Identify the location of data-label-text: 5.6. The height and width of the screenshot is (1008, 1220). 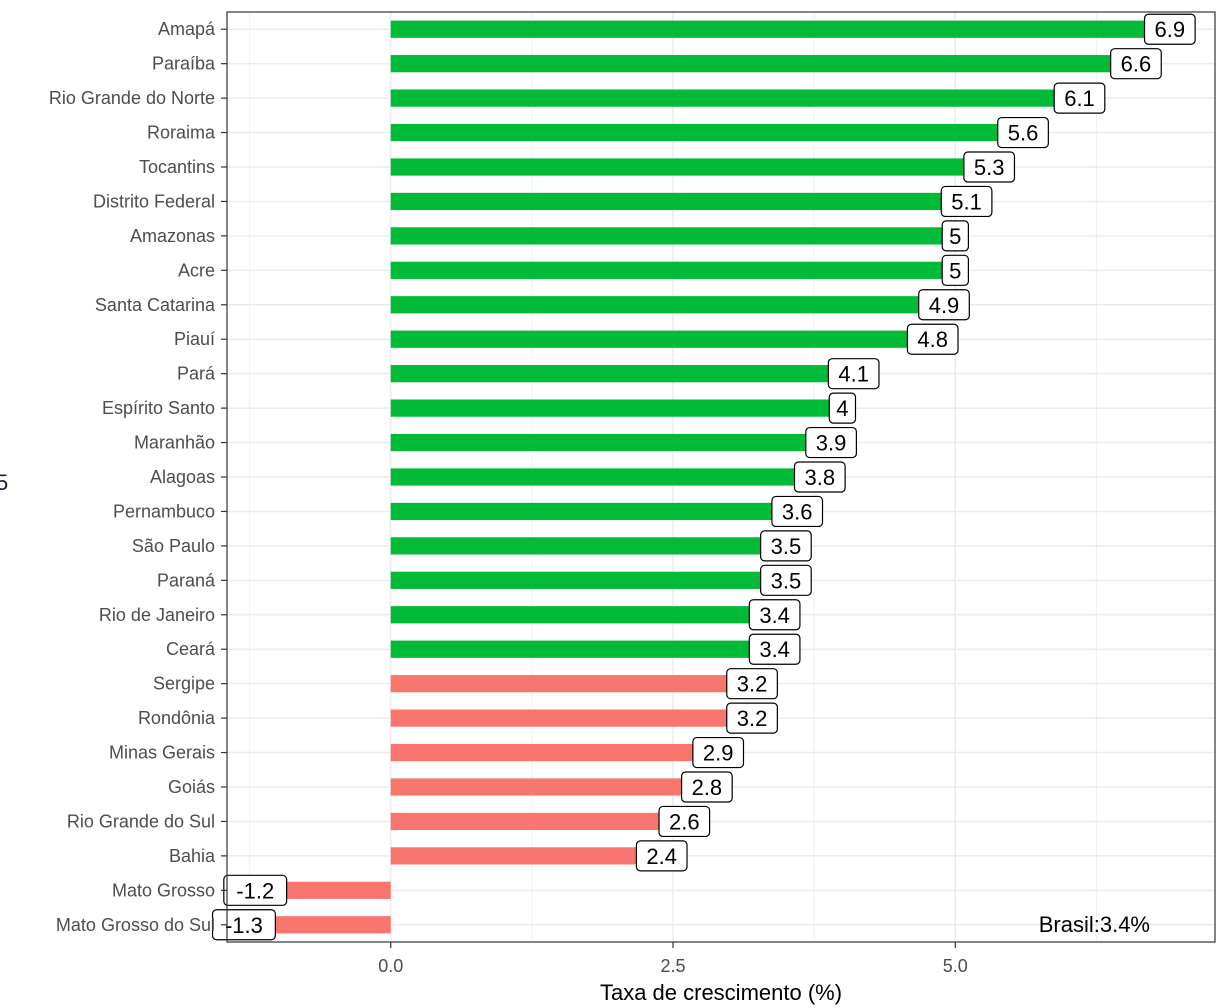
(1023, 133).